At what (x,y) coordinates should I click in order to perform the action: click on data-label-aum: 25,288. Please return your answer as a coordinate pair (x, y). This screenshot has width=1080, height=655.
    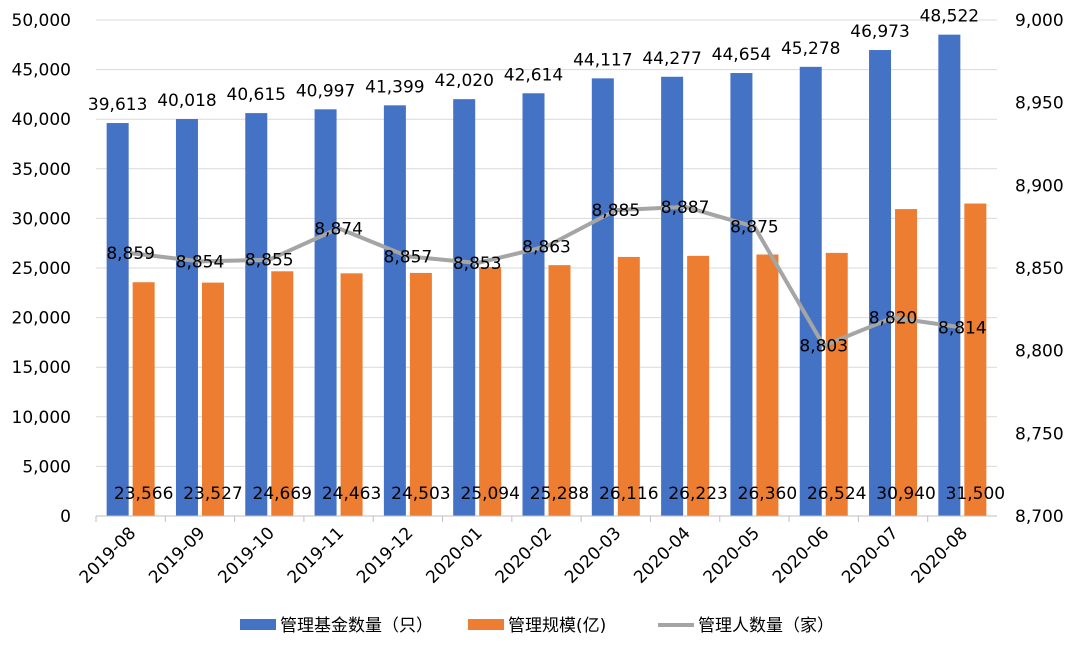
    Looking at the image, I should click on (559, 494).